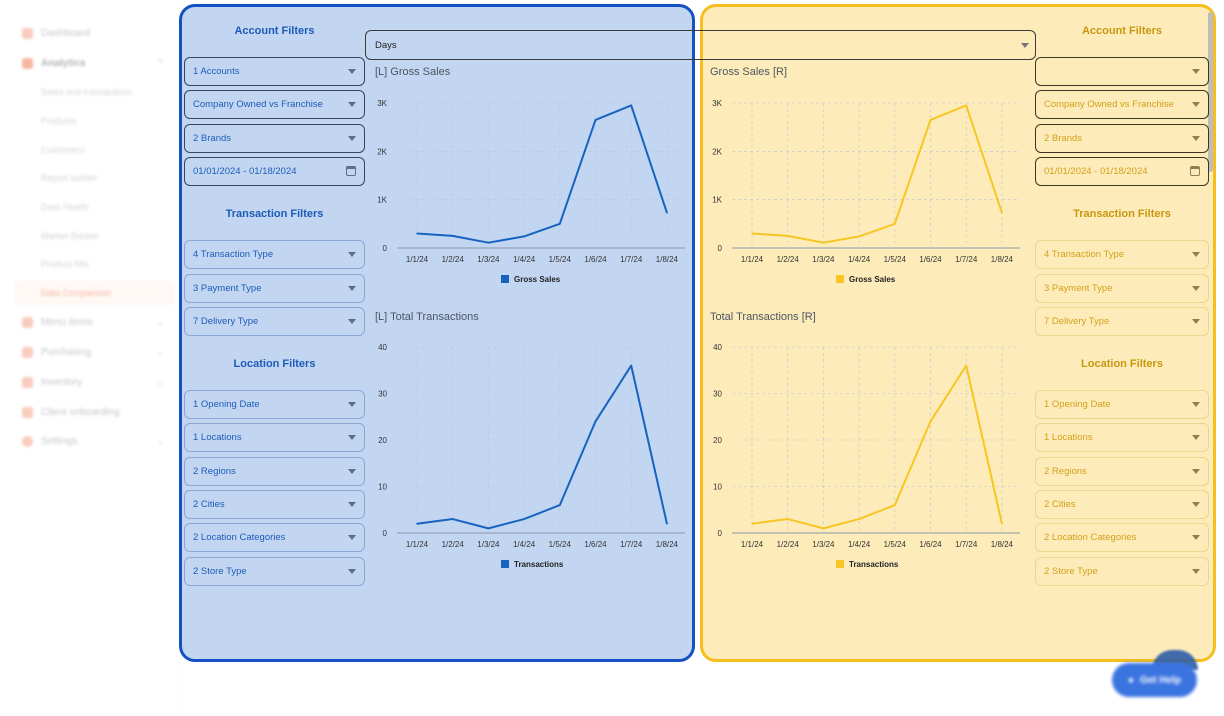  Describe the element at coordinates (1122, 254) in the screenshot. I see `right-transaction-type-dropdown: 4 Transaction Type` at that location.